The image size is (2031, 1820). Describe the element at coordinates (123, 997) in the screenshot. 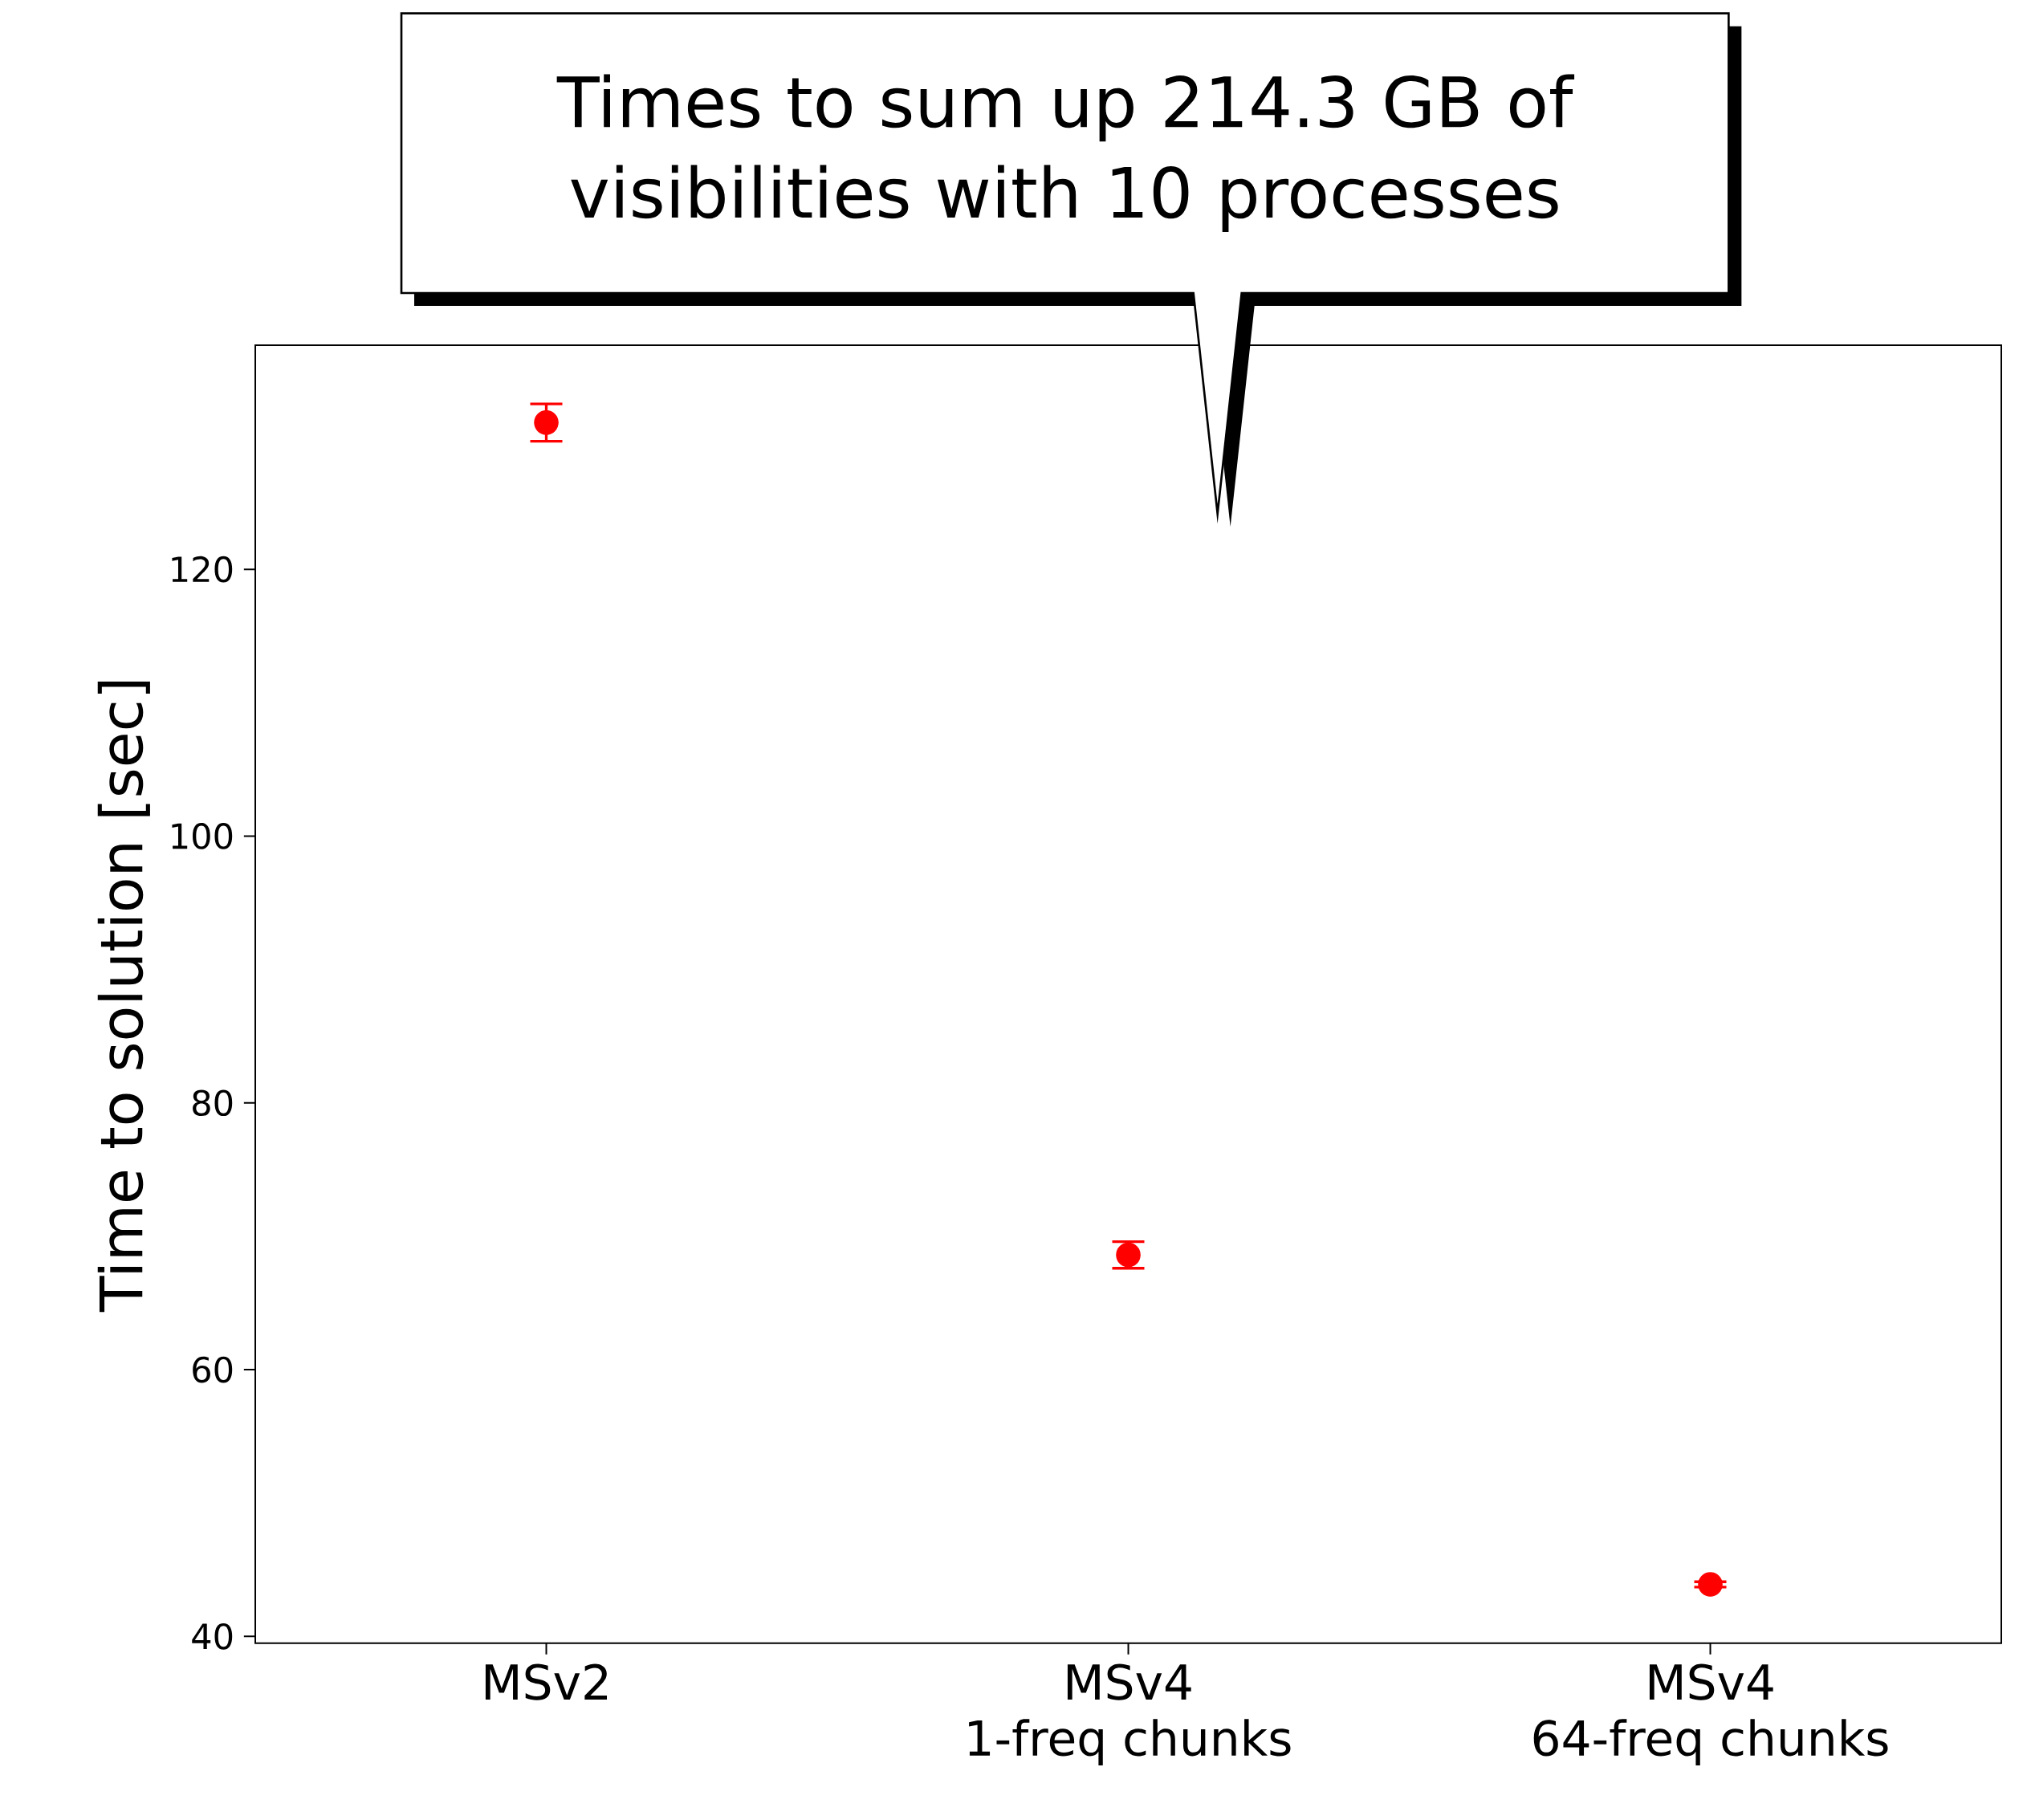

I see `y-axis-title: Time to solution [sec]` at that location.